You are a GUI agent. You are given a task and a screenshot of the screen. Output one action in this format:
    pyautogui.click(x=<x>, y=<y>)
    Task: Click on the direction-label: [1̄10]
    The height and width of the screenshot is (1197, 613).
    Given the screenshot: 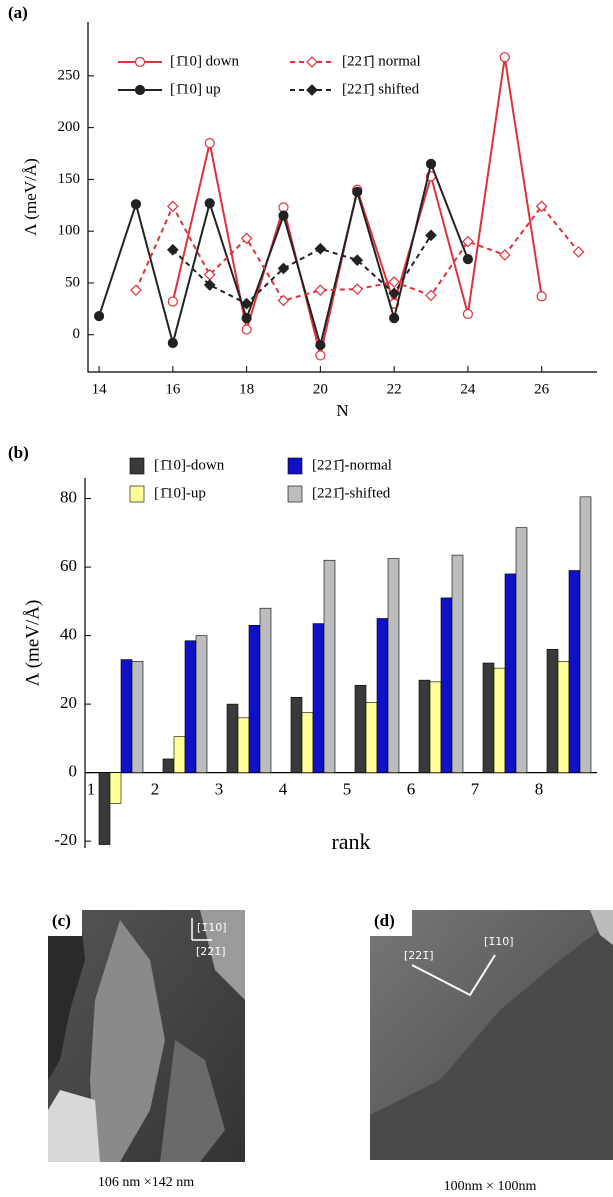 What is the action you would take?
    pyautogui.click(x=499, y=941)
    